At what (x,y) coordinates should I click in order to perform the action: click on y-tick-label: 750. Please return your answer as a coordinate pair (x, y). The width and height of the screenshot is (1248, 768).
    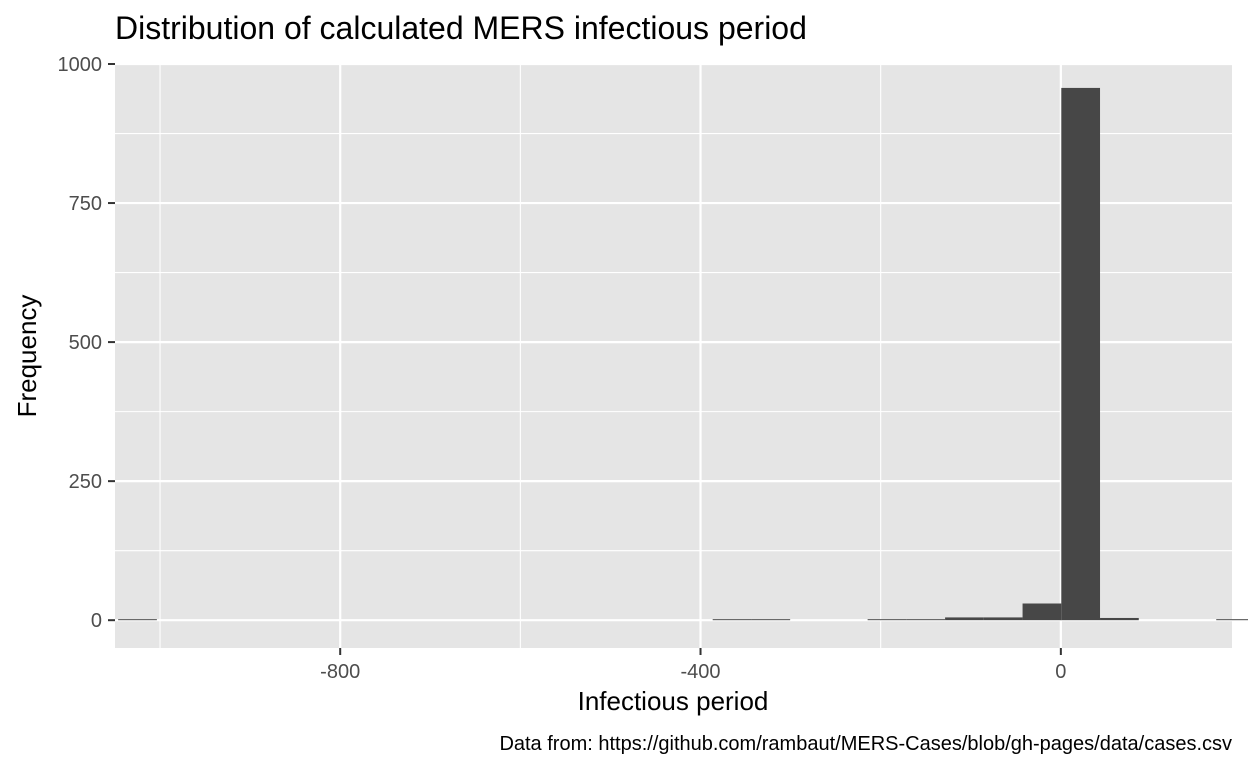
    Looking at the image, I should click on (85, 204).